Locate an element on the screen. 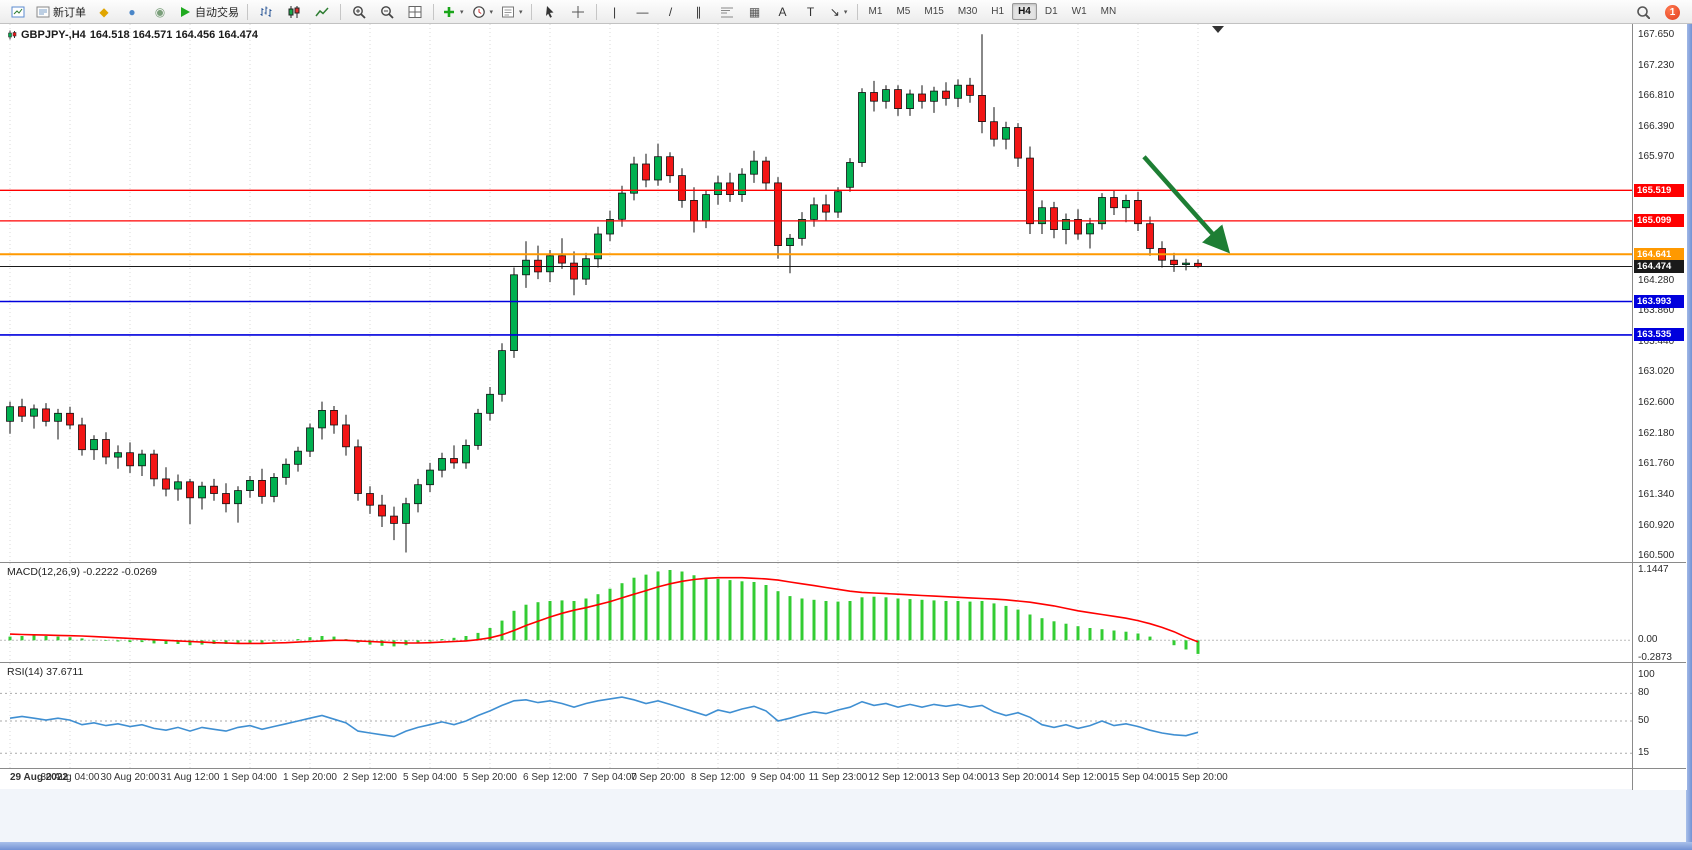 Image resolution: width=1692 pixels, height=850 pixels. tile-windows-button is located at coordinates (415, 12).